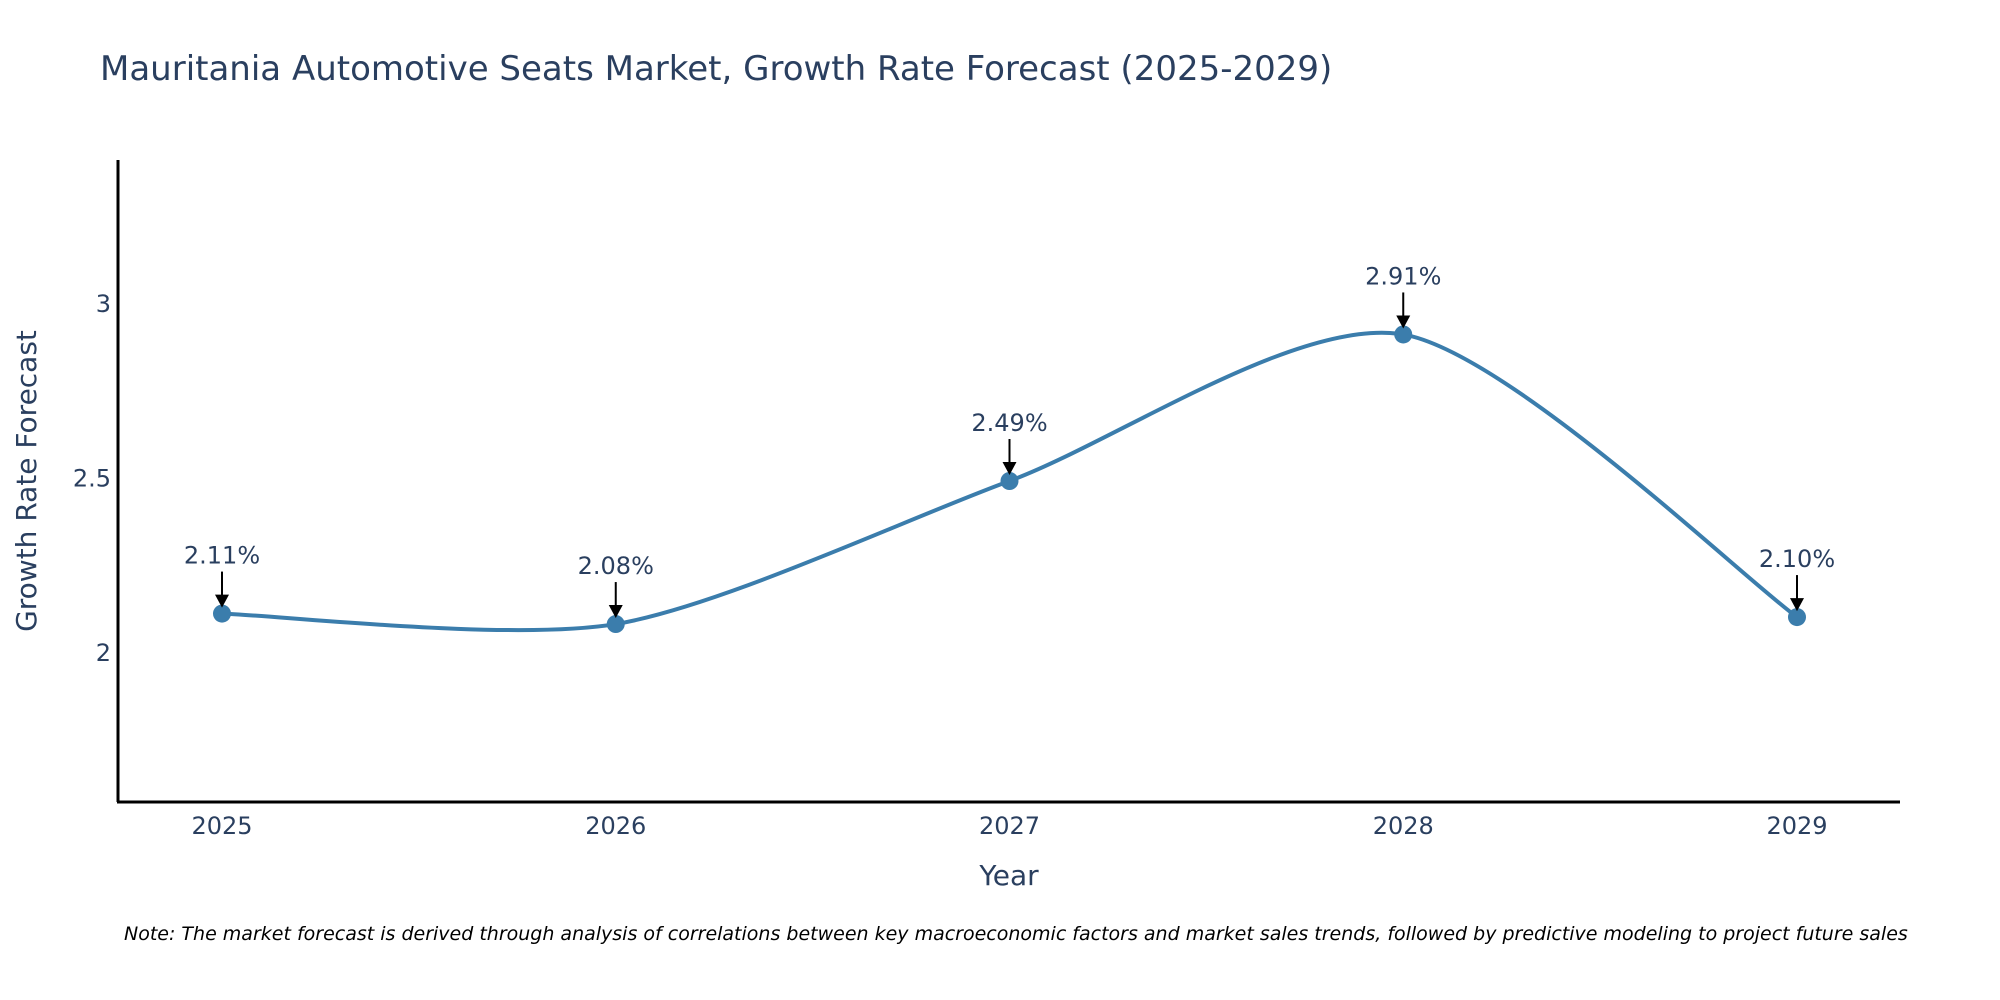 The width and height of the screenshot is (2000, 1000). I want to click on data-label: 2.11%, so click(222, 556).